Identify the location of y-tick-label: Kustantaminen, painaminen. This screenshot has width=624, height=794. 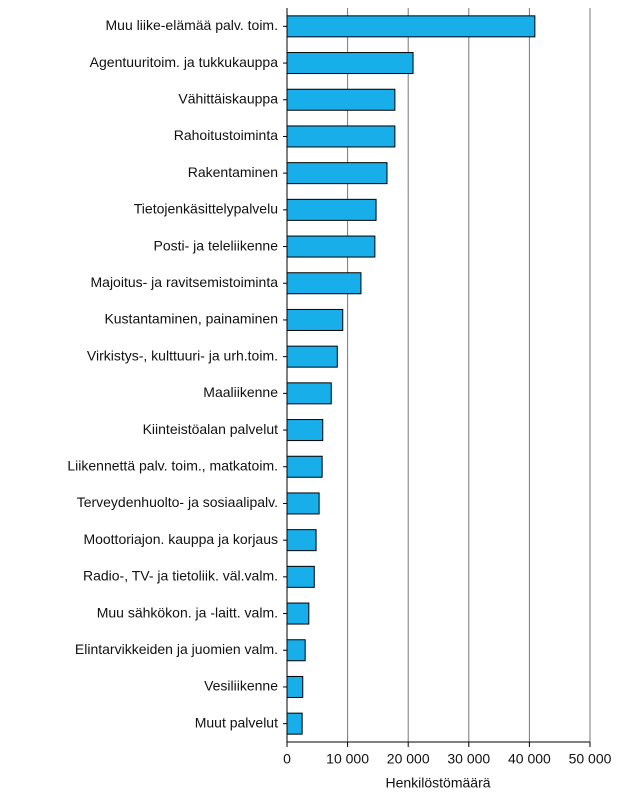
(191, 319).